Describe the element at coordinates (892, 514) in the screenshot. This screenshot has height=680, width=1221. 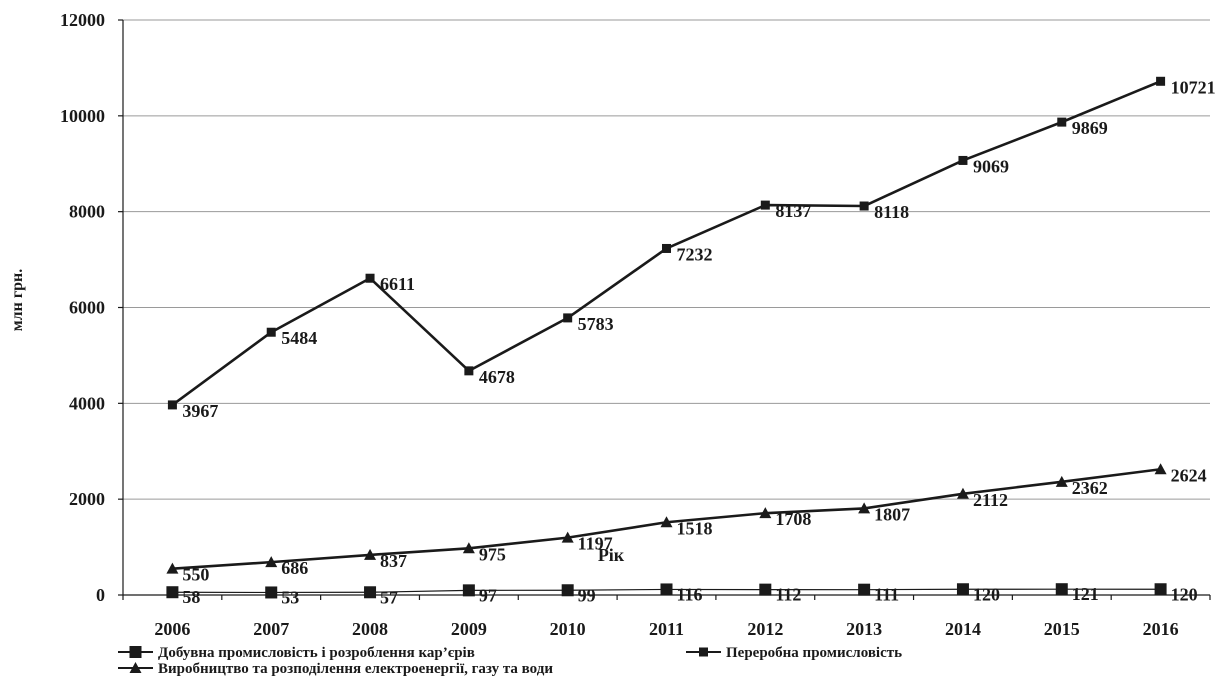
I see `data-label: 1807` at that location.